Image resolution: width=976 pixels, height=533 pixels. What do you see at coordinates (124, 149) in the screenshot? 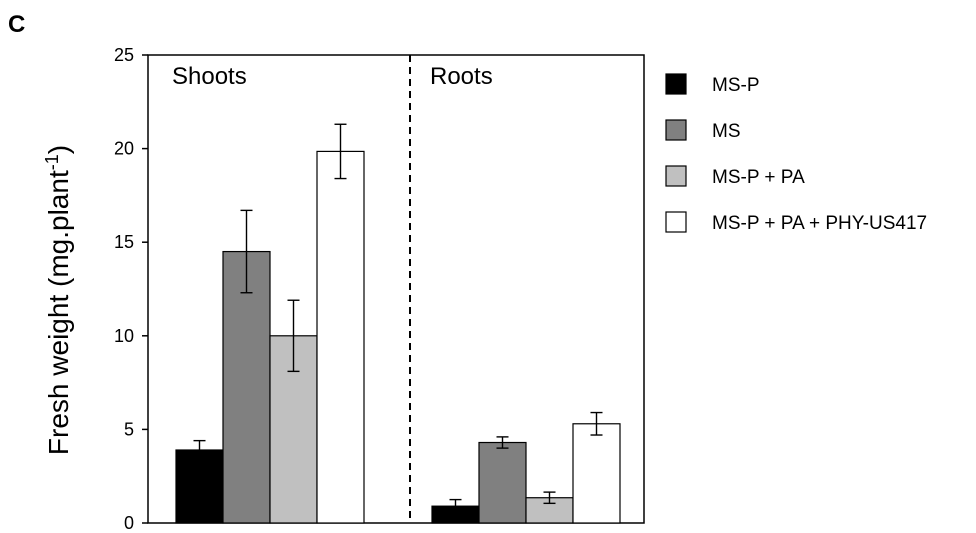
I see `y-tick-label: 20` at bounding box center [124, 149].